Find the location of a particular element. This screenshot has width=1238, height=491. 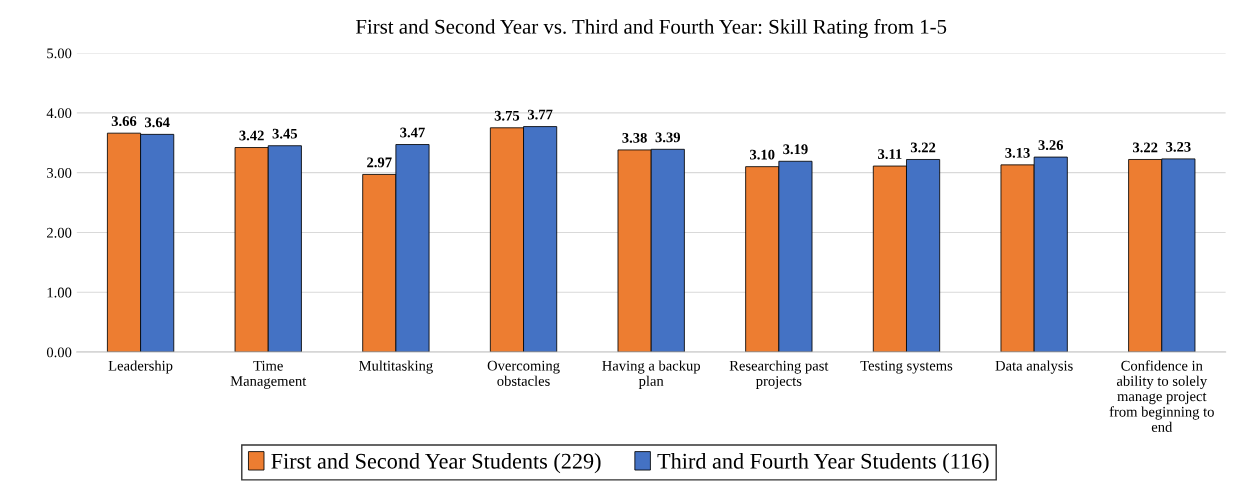

text: 3.42 is located at coordinates (251, 135).